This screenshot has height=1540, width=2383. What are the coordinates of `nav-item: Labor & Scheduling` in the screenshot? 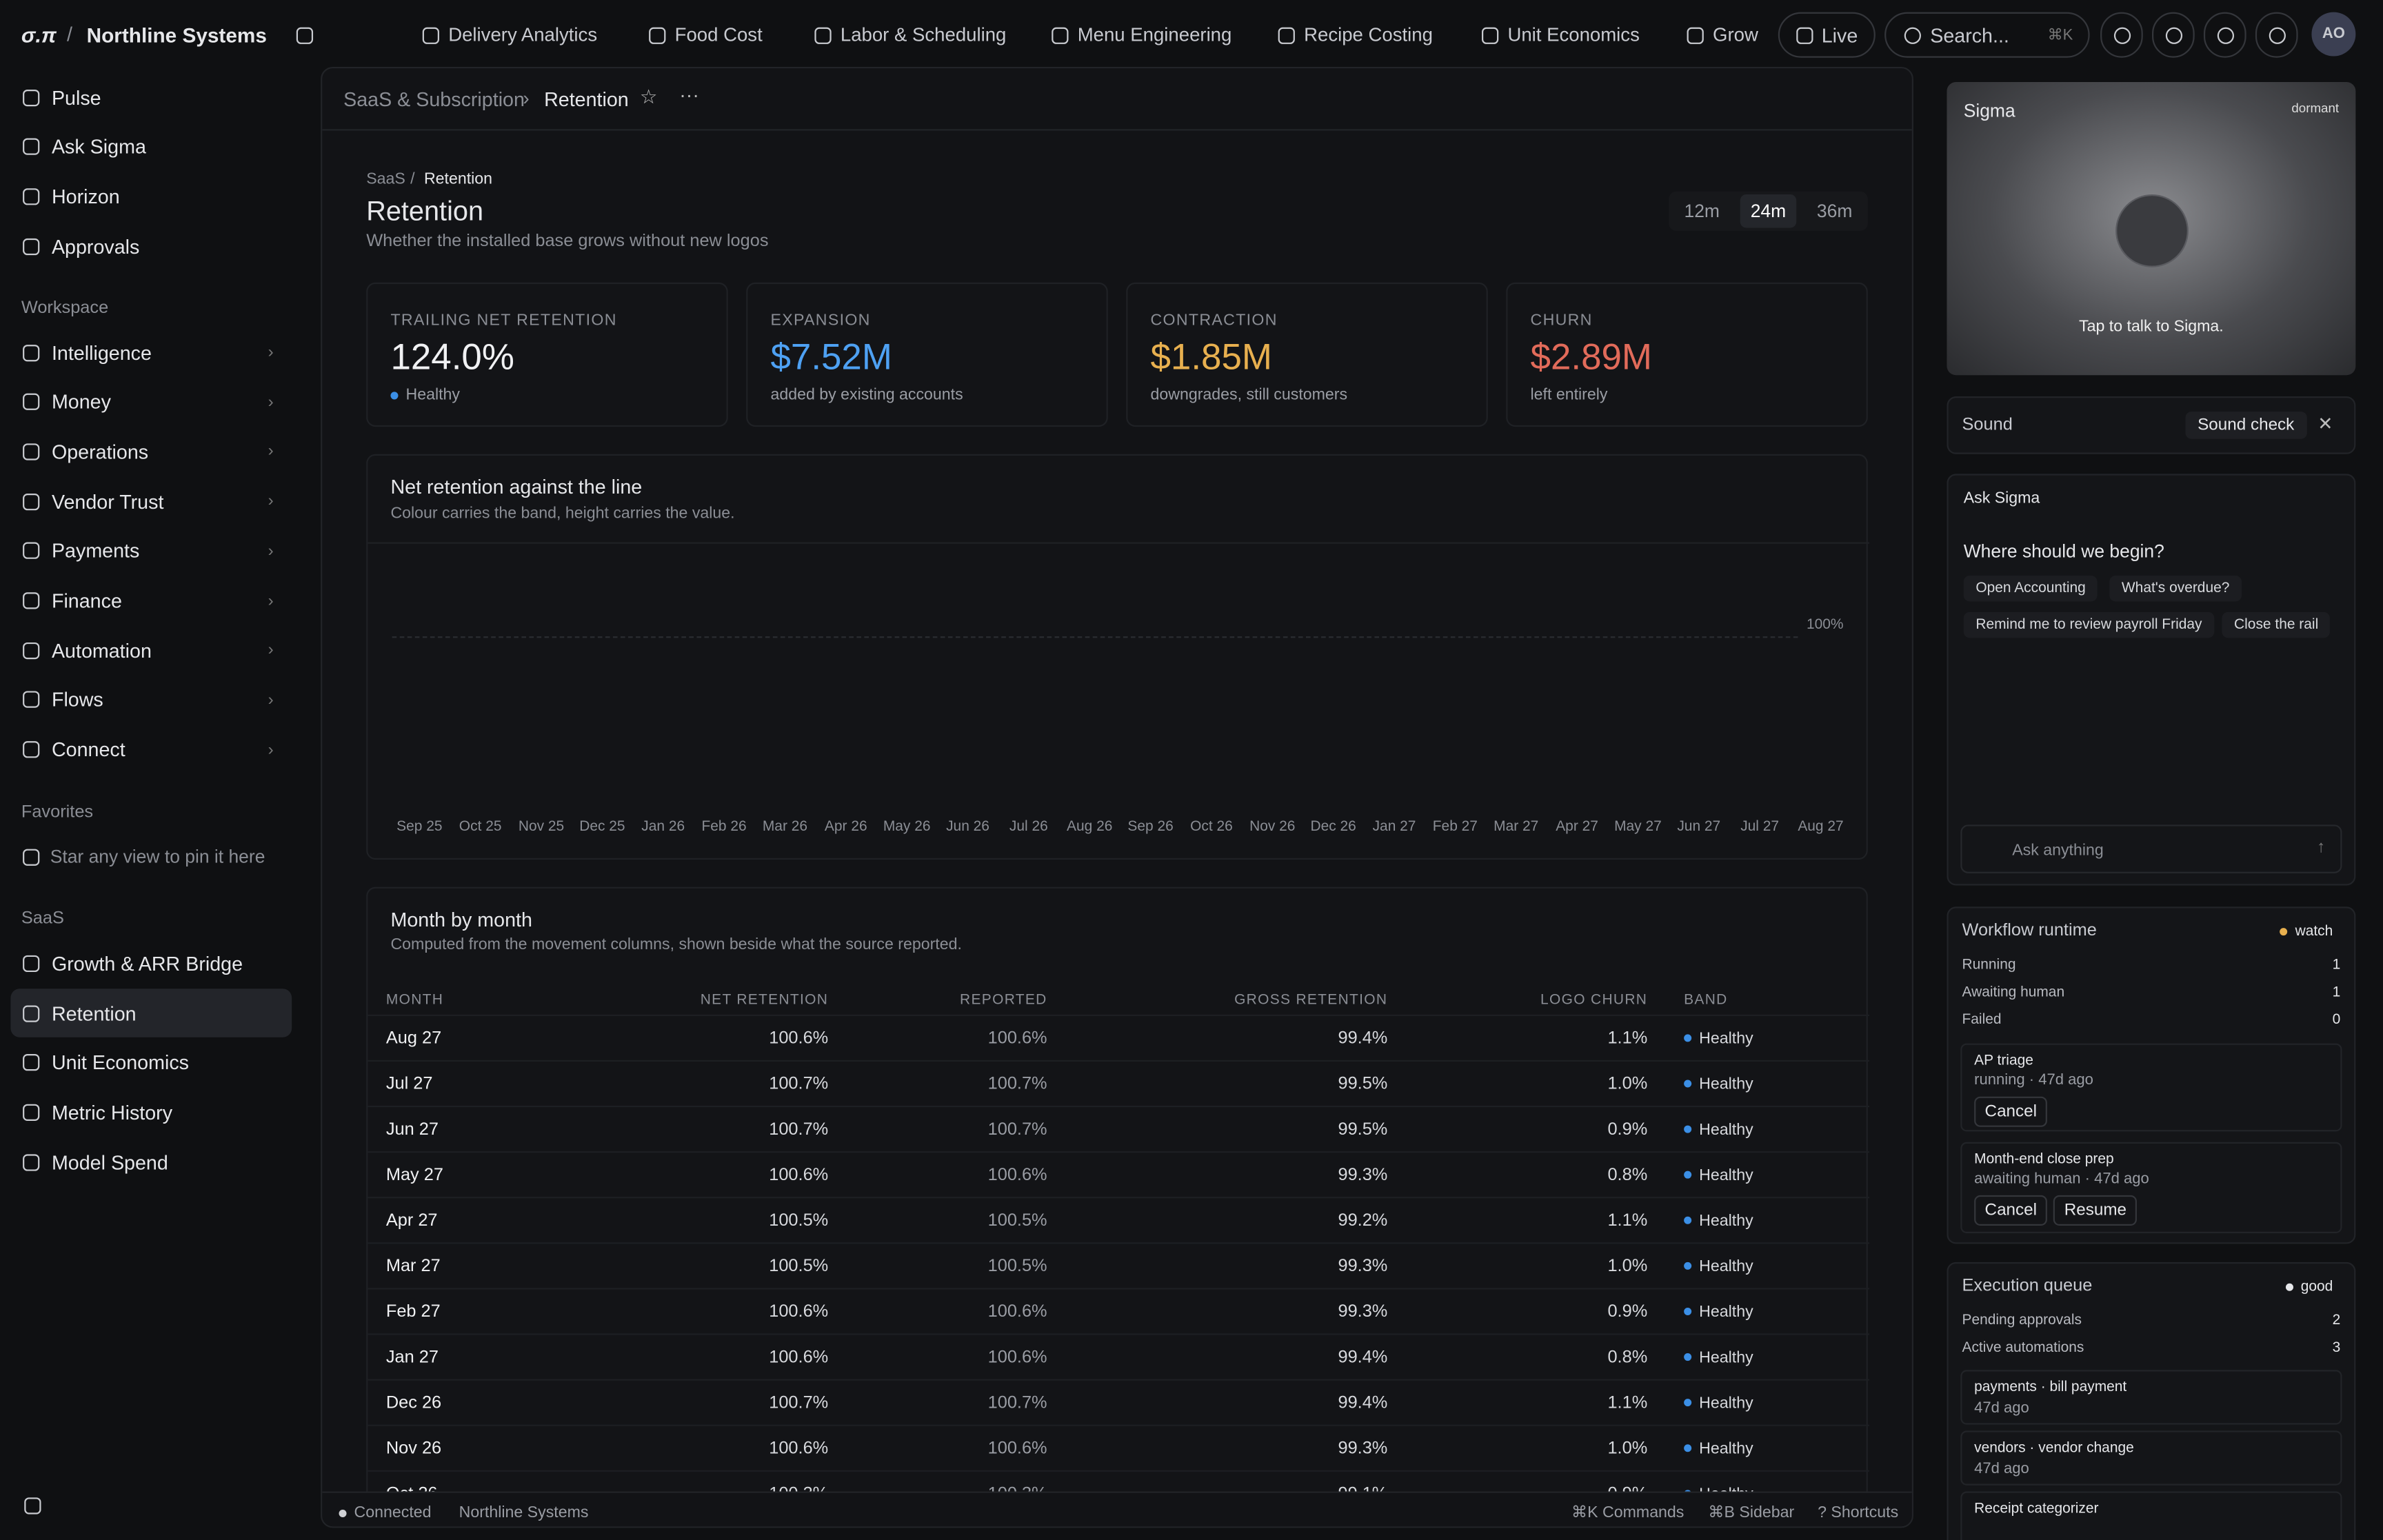 It's located at (910, 35).